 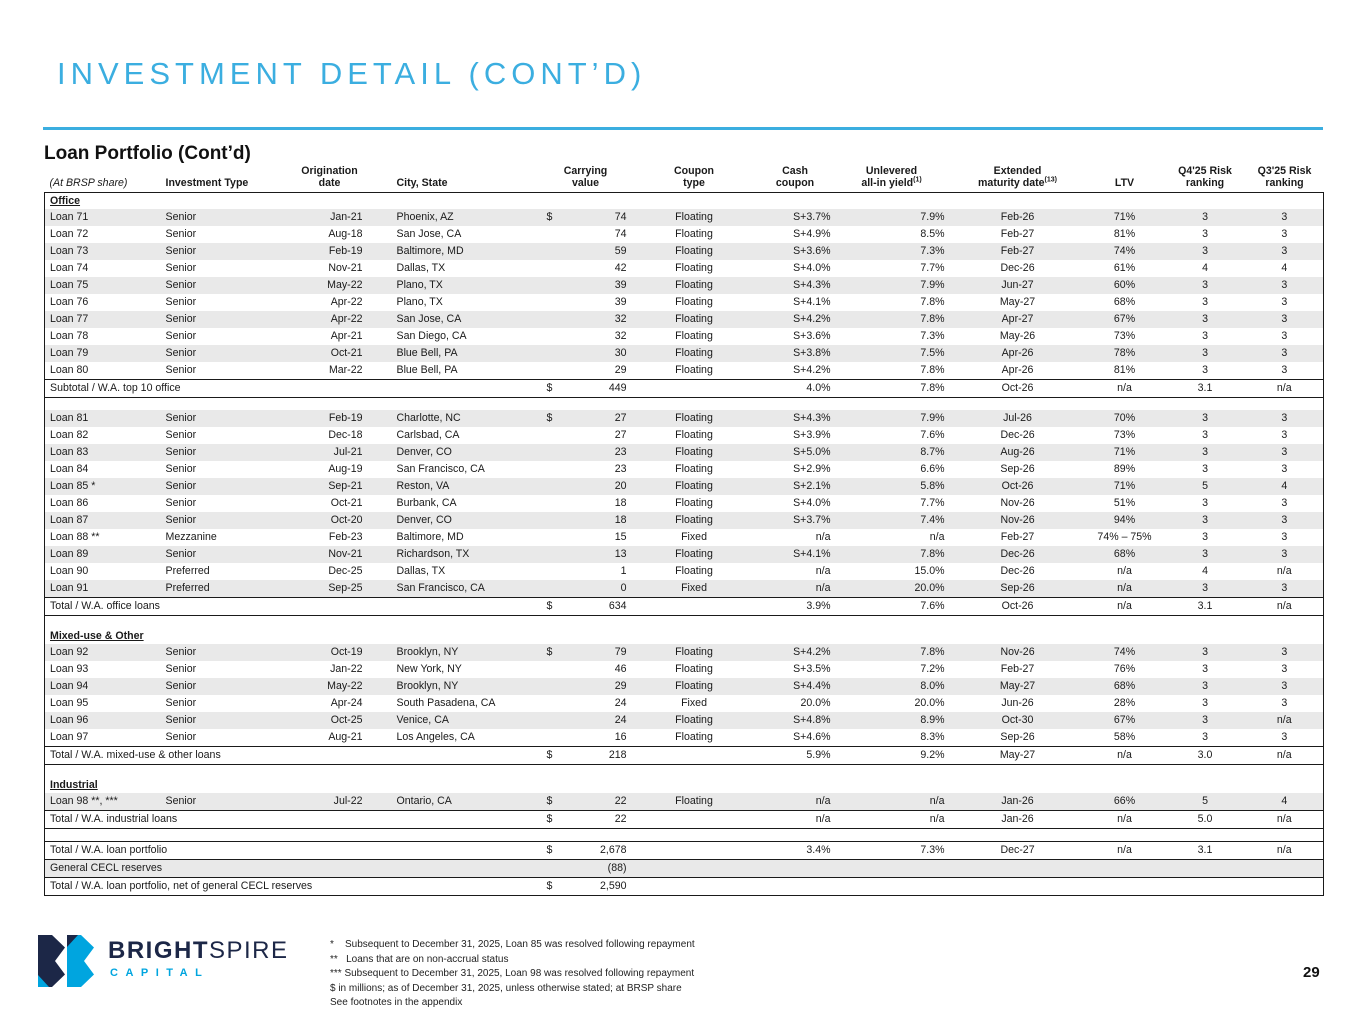 What do you see at coordinates (620, 669) in the screenshot?
I see `table-cell: 46` at bounding box center [620, 669].